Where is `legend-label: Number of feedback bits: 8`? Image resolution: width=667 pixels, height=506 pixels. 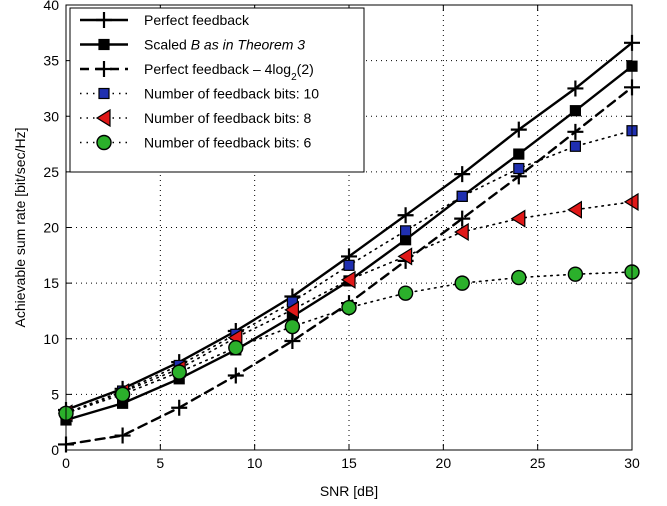 legend-label: Number of feedback bits: 8 is located at coordinates (228, 118).